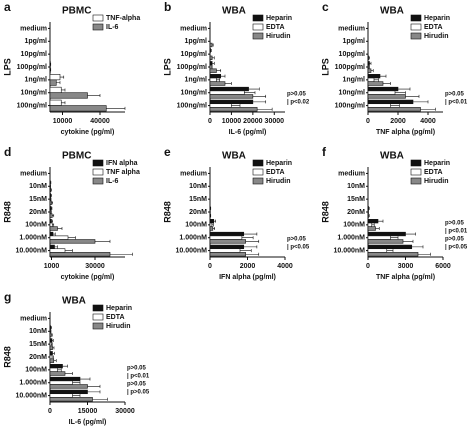 The height and width of the screenshot is (433, 474). I want to click on panel-letter: a, so click(7, 7).